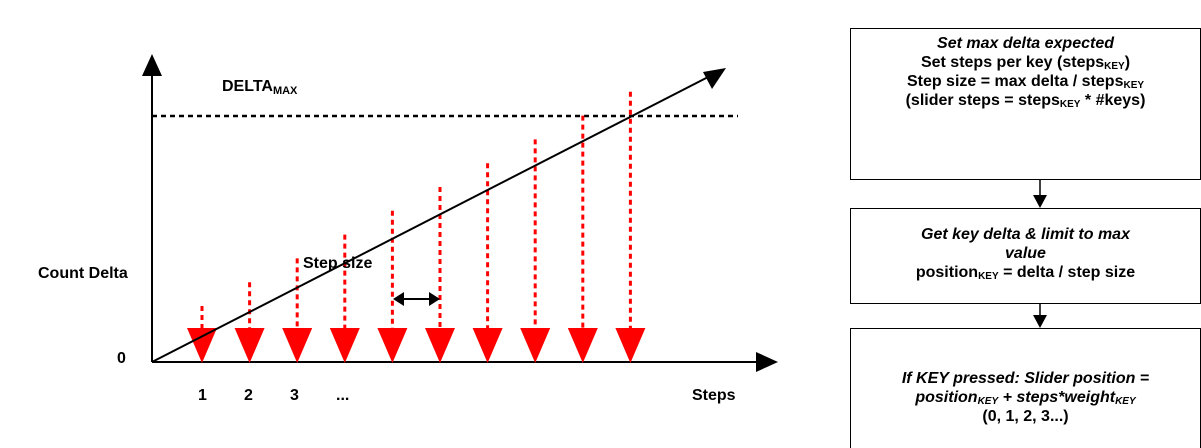  Describe the element at coordinates (1025, 101) in the screenshot. I see `box1-line4: (slider steps = stepsKEY * #keys)` at that location.